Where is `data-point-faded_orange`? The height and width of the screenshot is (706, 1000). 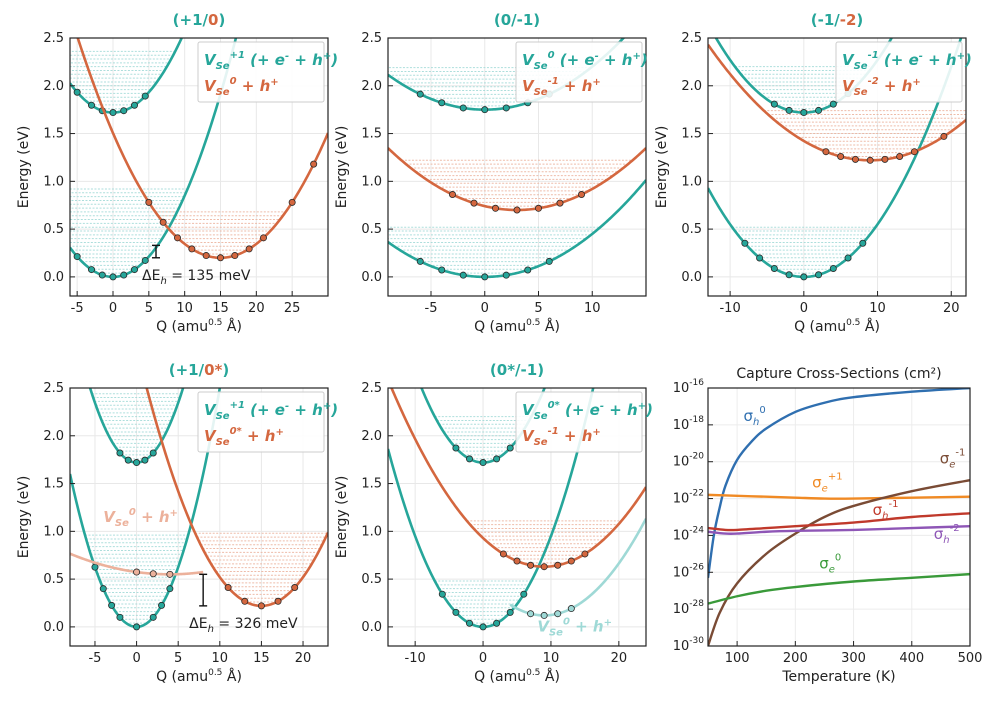
data-point-faded_orange is located at coordinates (170, 574).